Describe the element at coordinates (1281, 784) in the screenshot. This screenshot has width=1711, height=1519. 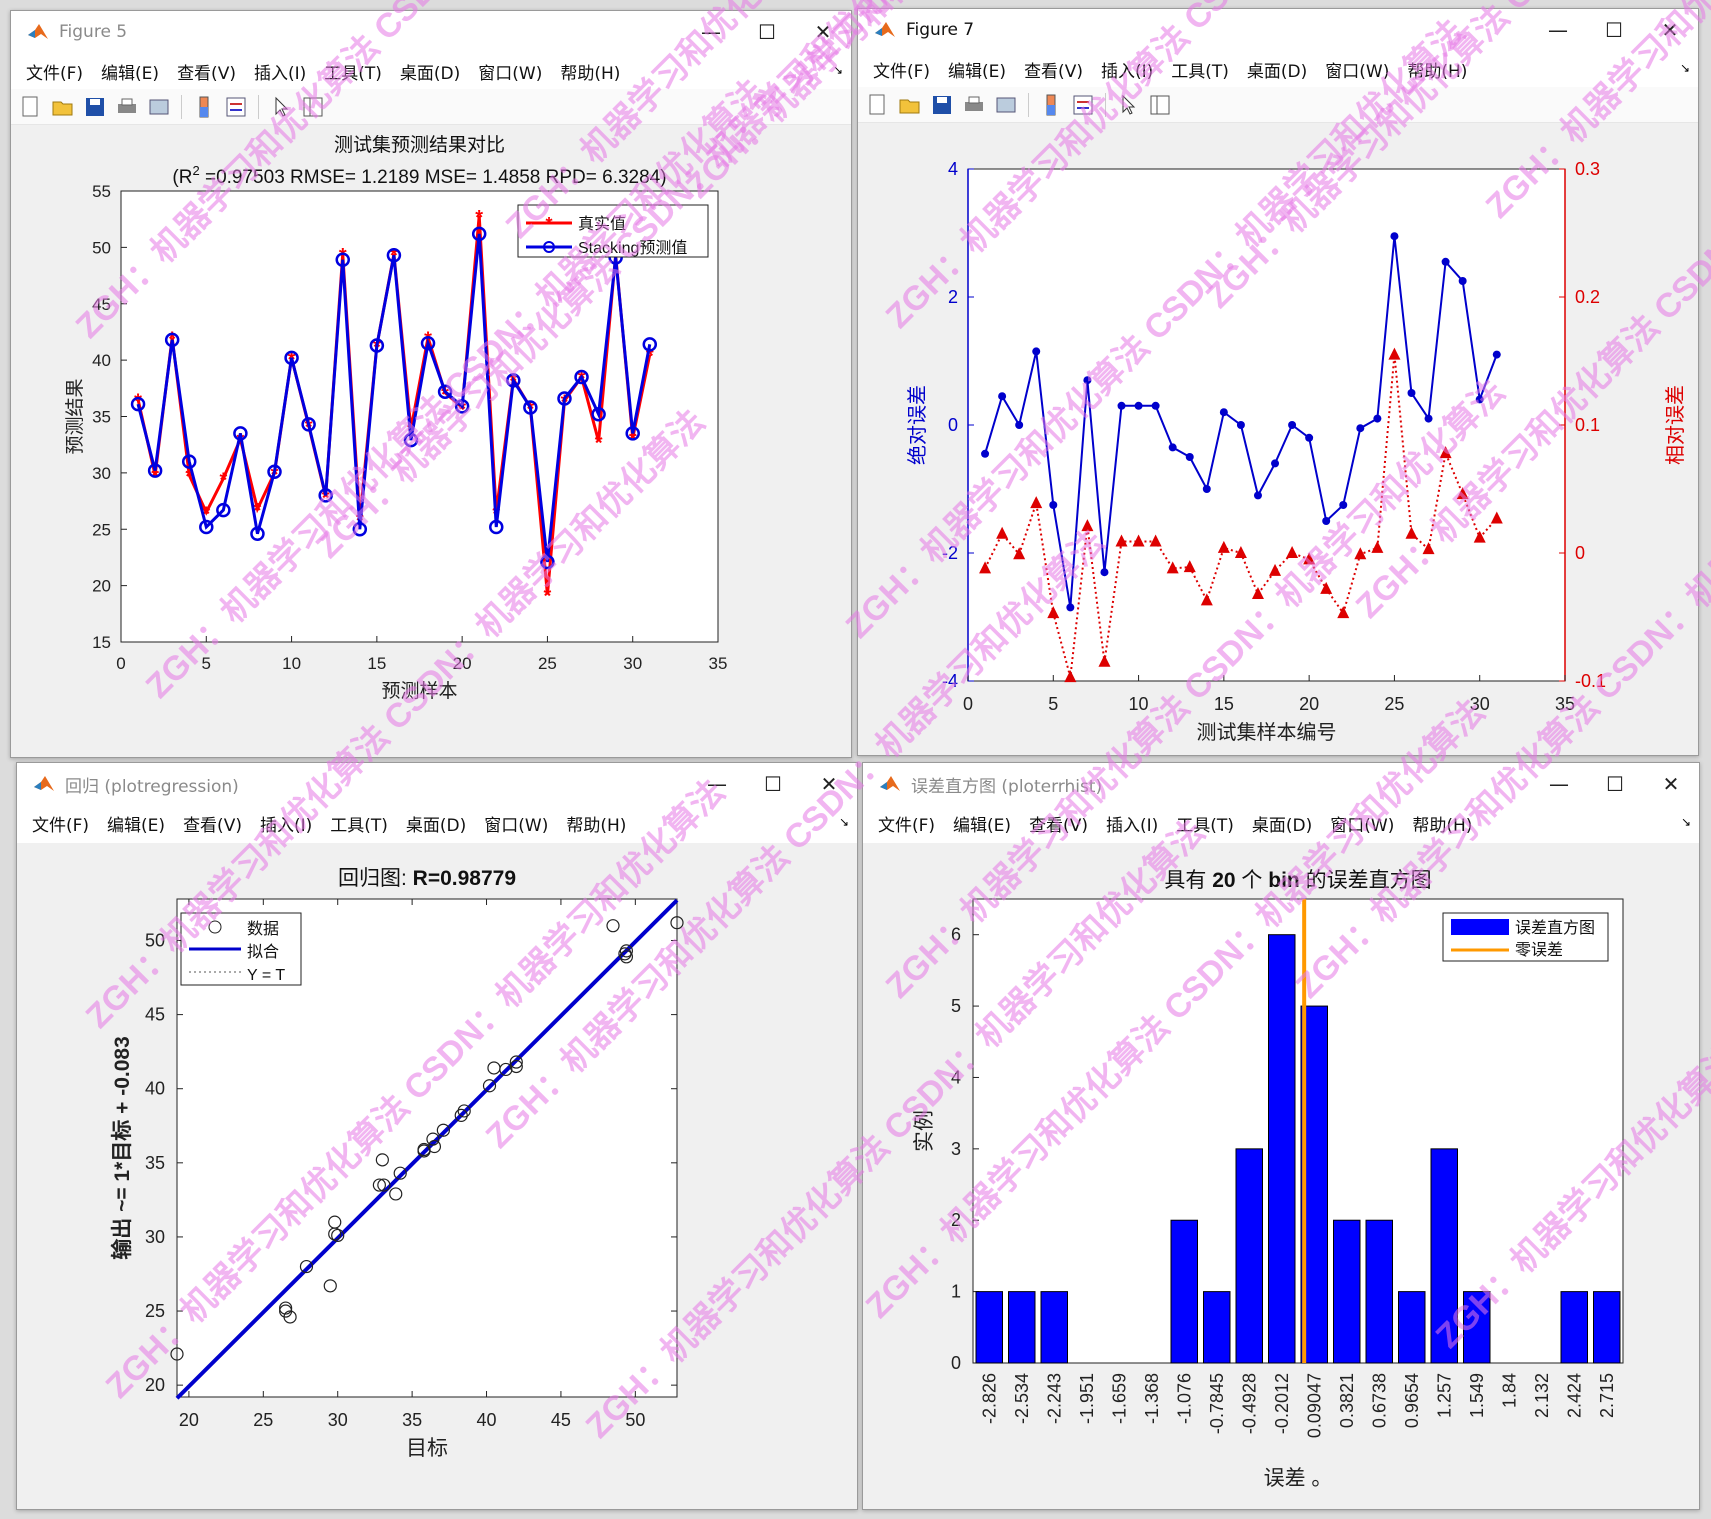
I see `title-bar: 误差直方图 (ploterrhist) — ☐ ✕` at that location.